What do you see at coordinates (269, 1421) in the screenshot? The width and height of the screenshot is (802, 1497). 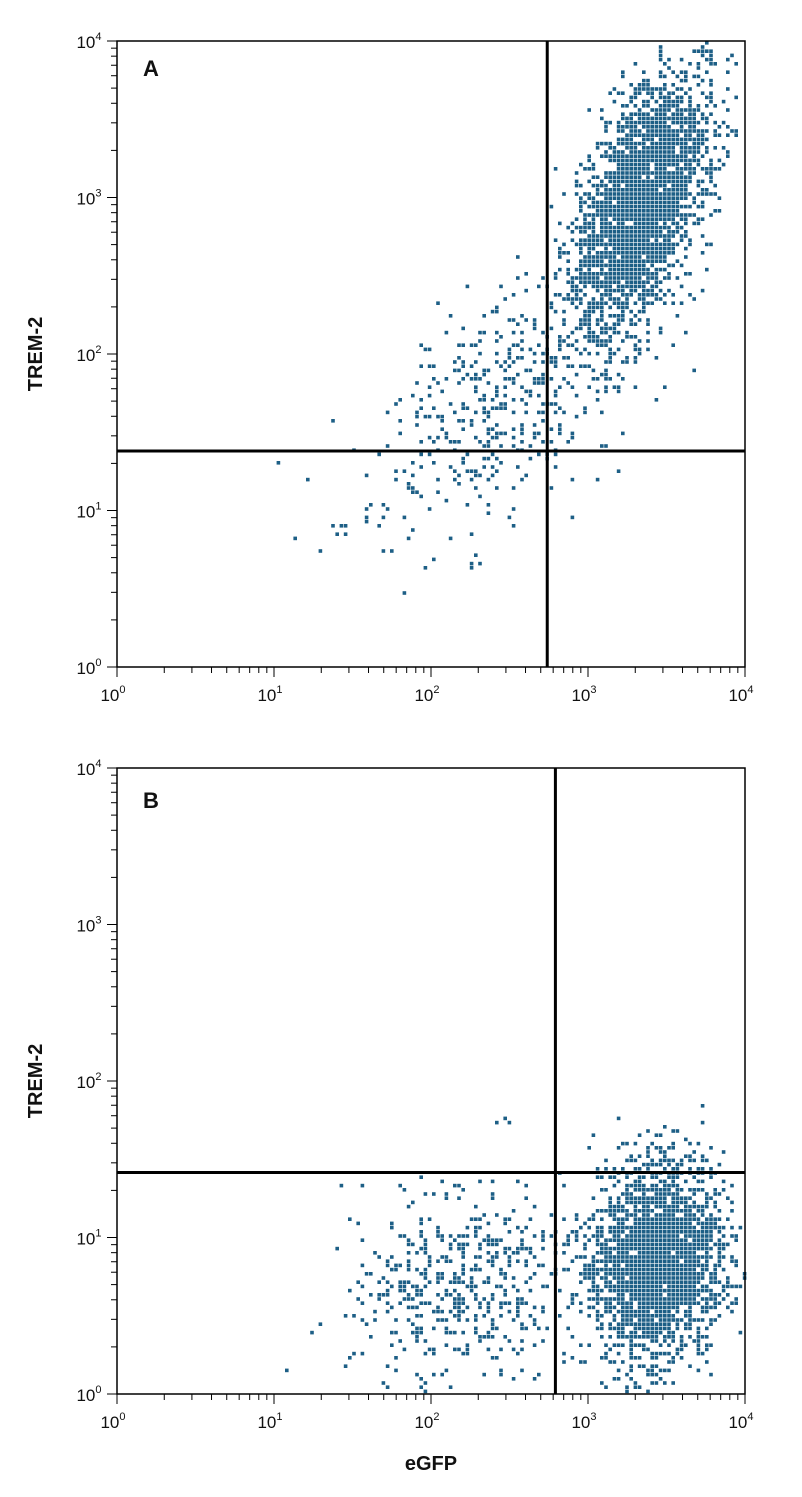 I see `panel-b-x-tick-label: 101` at bounding box center [269, 1421].